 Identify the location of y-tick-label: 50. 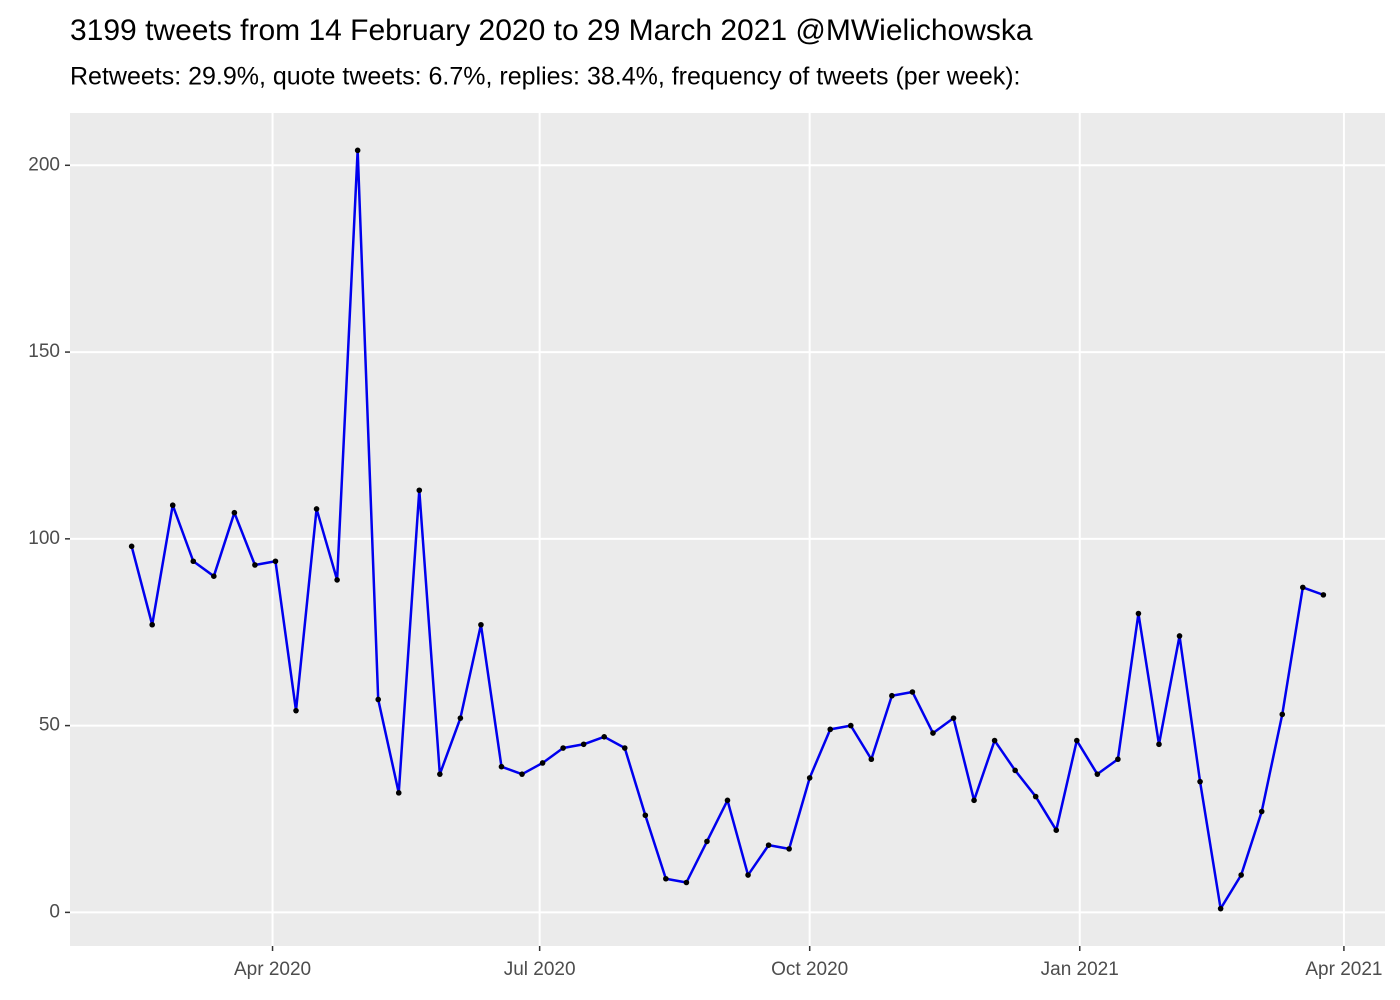
(49, 725).